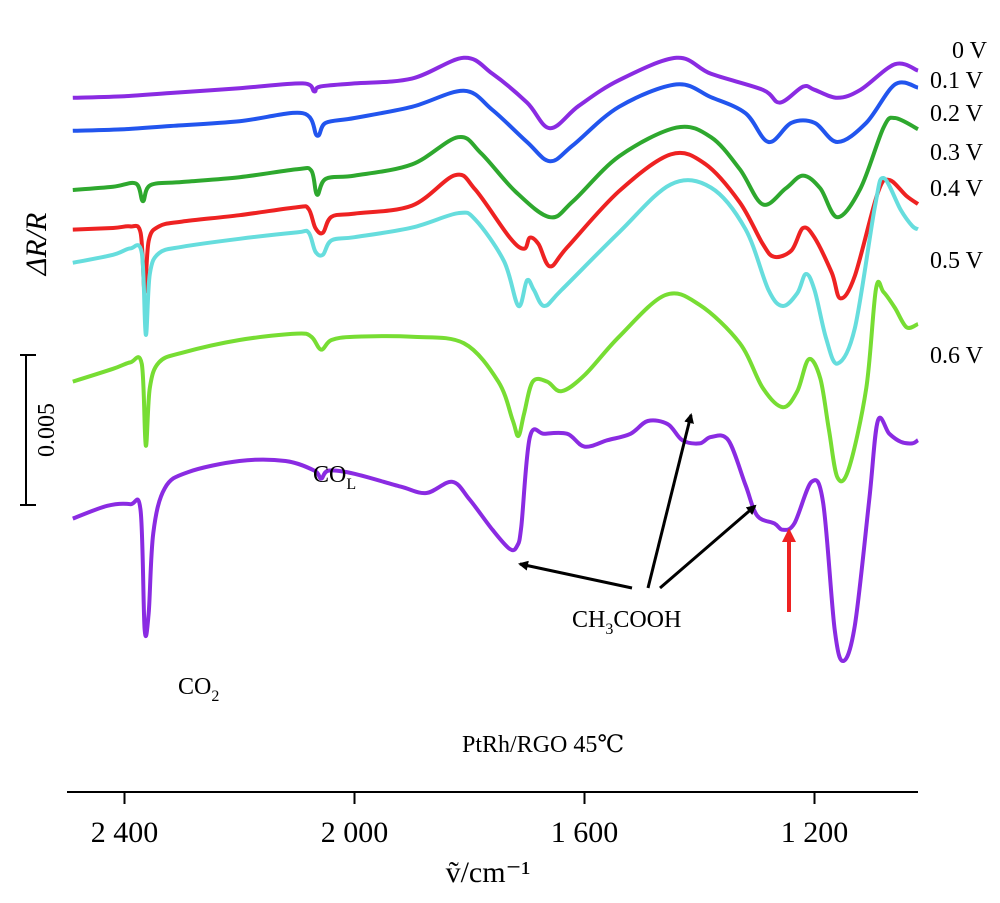 The width and height of the screenshot is (1000, 903). I want to click on legend-label-0-1V: 0.1 V, so click(957, 81).